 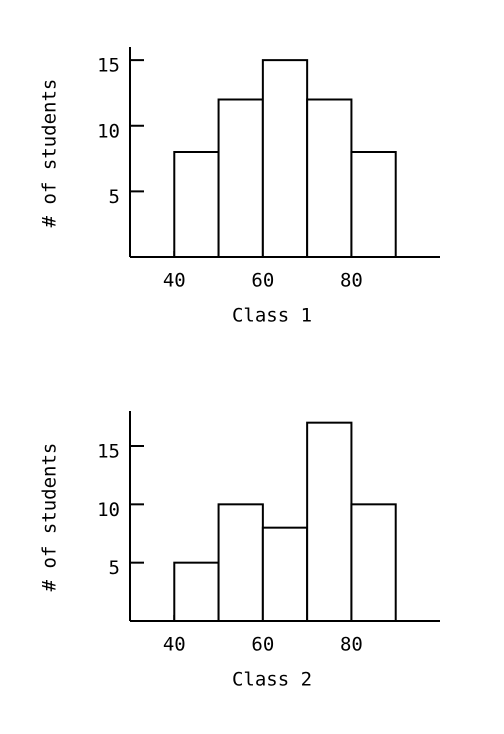 I want to click on x-axis-label: Class 1, so click(x=272, y=316).